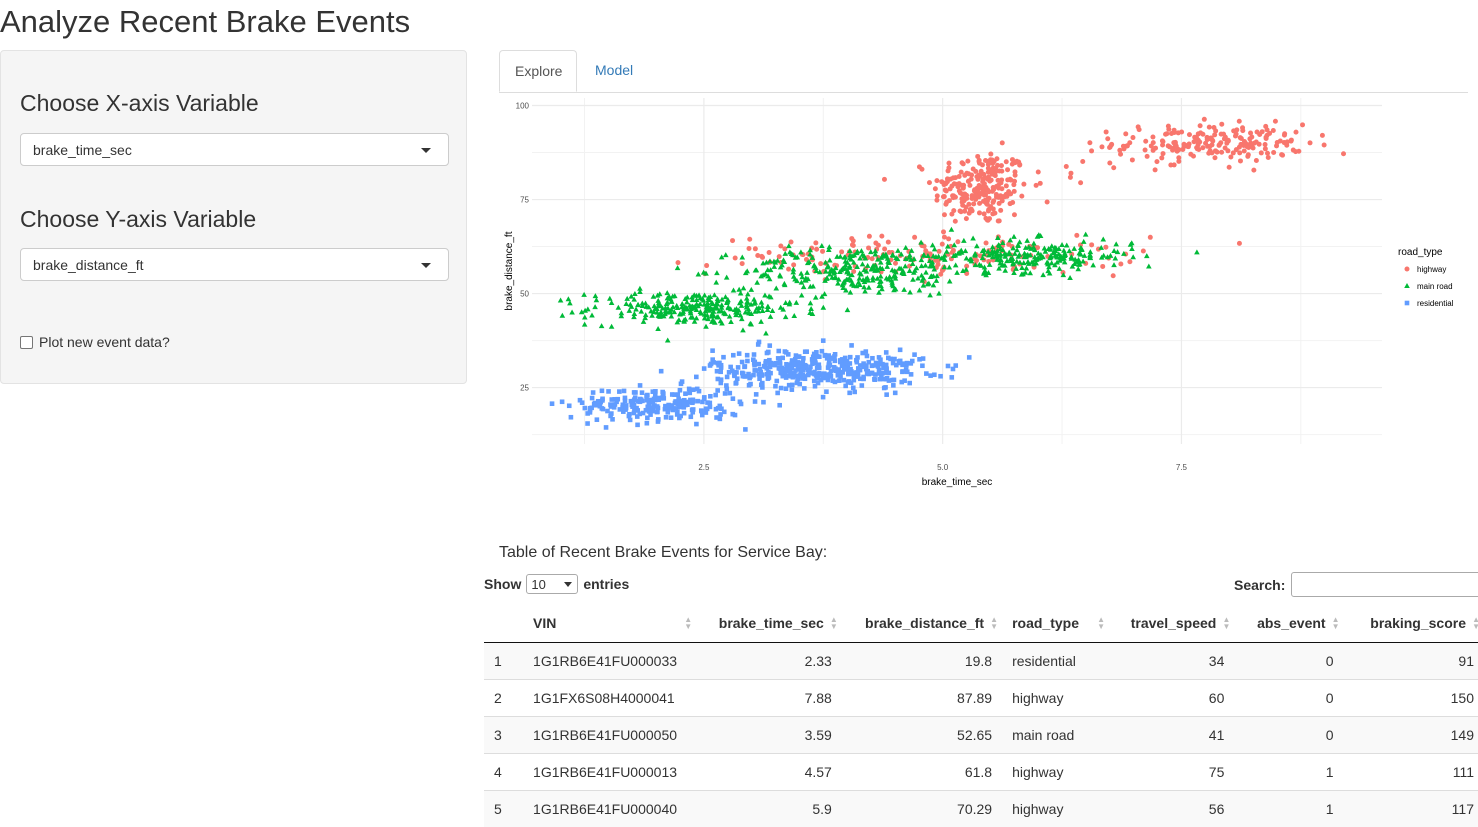 Image resolution: width=1478 pixels, height=827 pixels. What do you see at coordinates (1171, 623) in the screenshot?
I see `column-header-travel-speed: travel_speed▲▼` at bounding box center [1171, 623].